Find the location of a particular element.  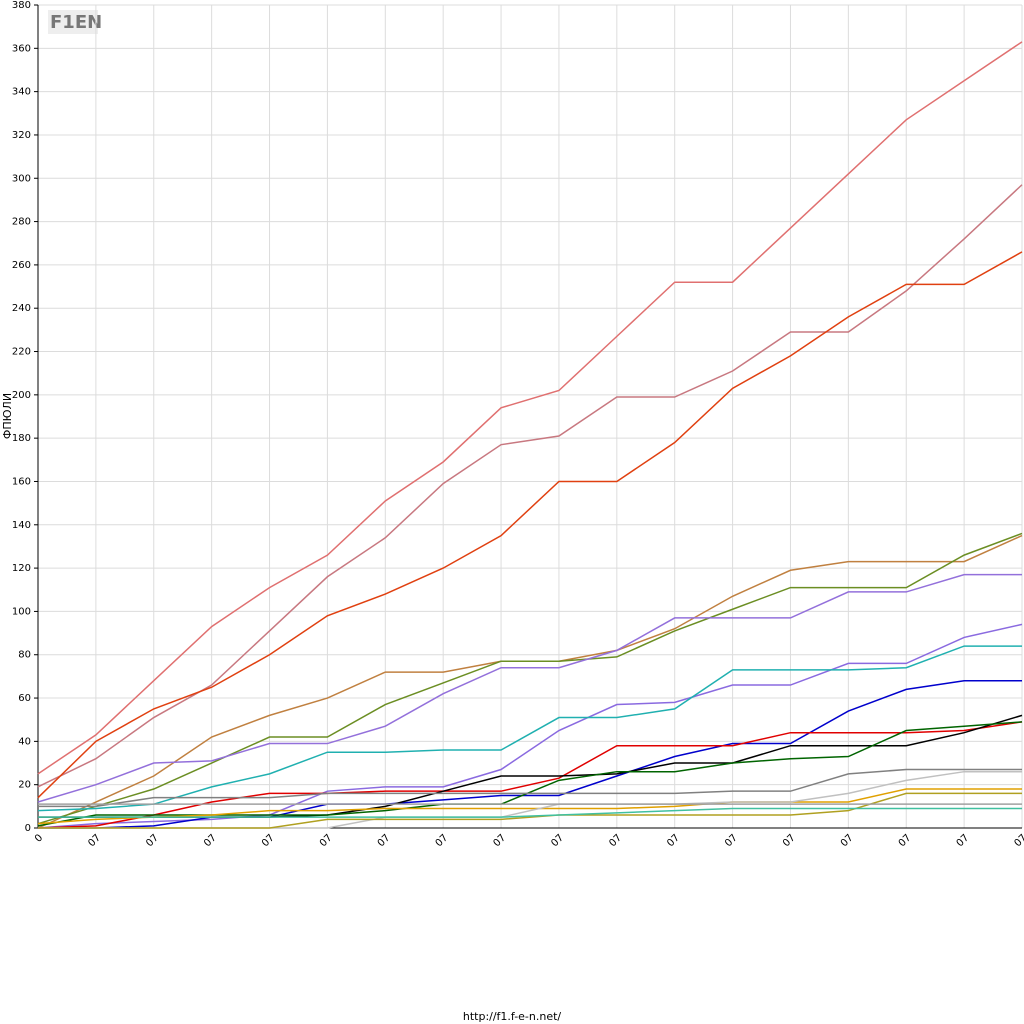

y-tick-label: 0 is located at coordinates (28, 828).